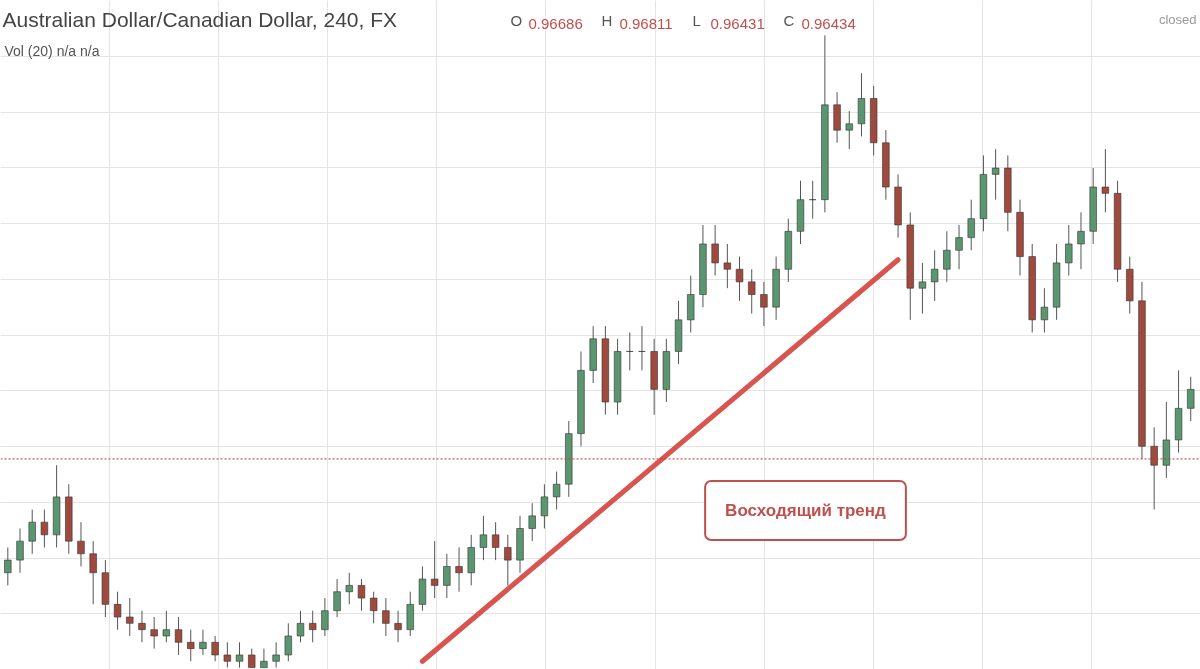  I want to click on text: O 0.96686 H 0.96811 L 0.96431 C 0.96434, so click(683, 21).